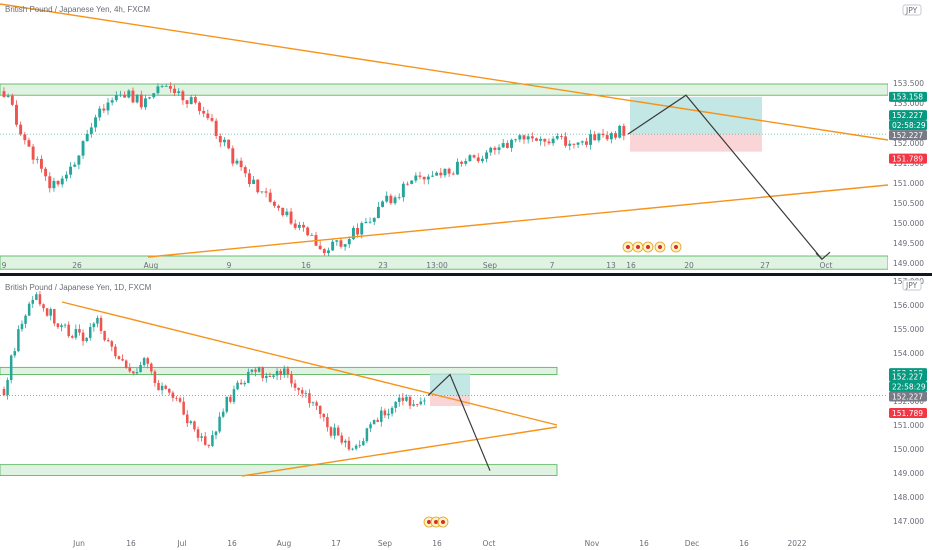  What do you see at coordinates (908, 413) in the screenshot?
I see `price-tag: 151.789` at bounding box center [908, 413].